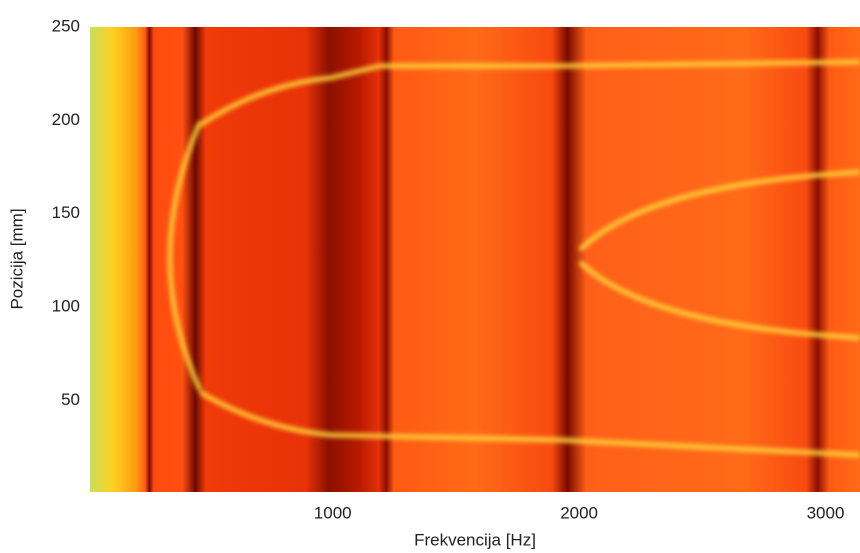 The image size is (860, 553). Describe the element at coordinates (66, 119) in the screenshot. I see `y-tick-label: 200` at that location.